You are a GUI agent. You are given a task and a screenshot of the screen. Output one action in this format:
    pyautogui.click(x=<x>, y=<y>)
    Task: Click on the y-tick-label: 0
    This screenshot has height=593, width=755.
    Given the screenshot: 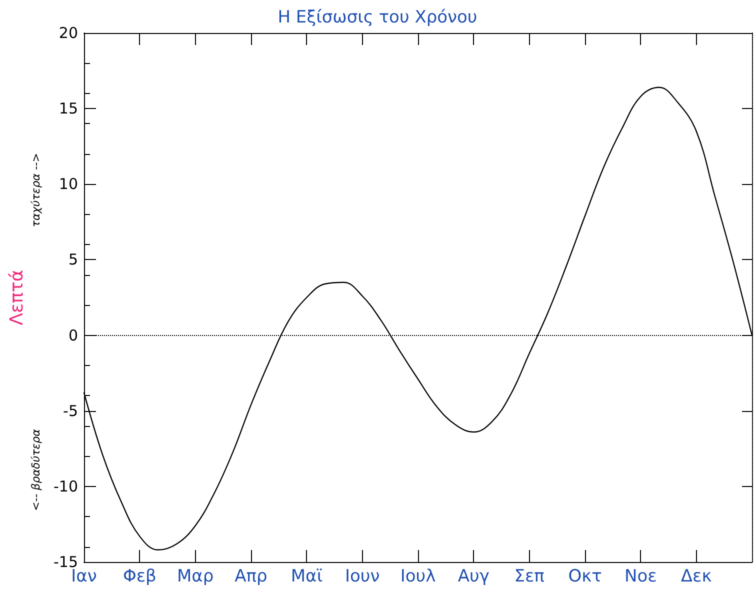 What is the action you would take?
    pyautogui.click(x=73, y=335)
    